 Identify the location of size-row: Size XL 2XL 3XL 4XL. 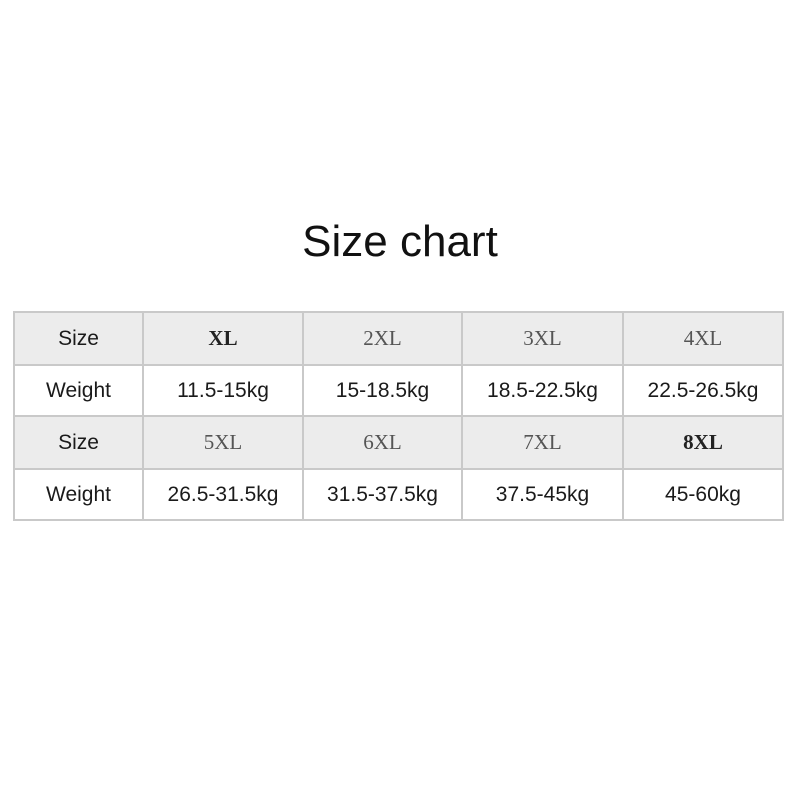
(398, 338).